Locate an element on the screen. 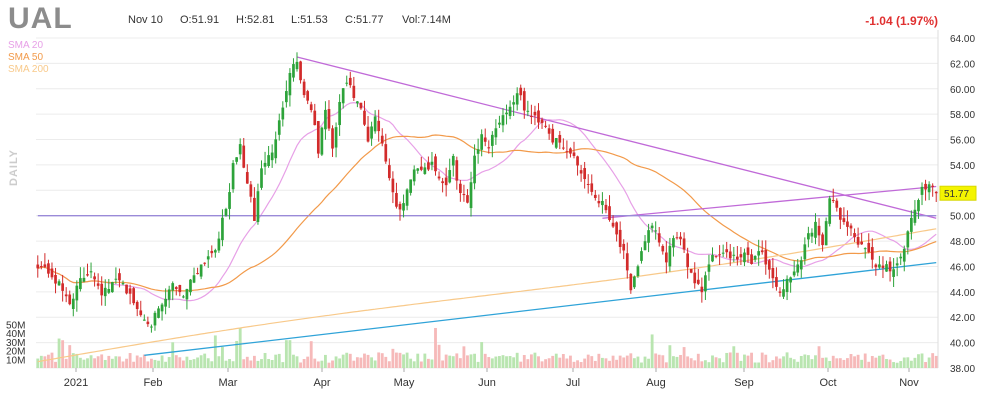 This screenshot has height=400, width=990. y-tick-label: 40.00 is located at coordinates (962, 344).